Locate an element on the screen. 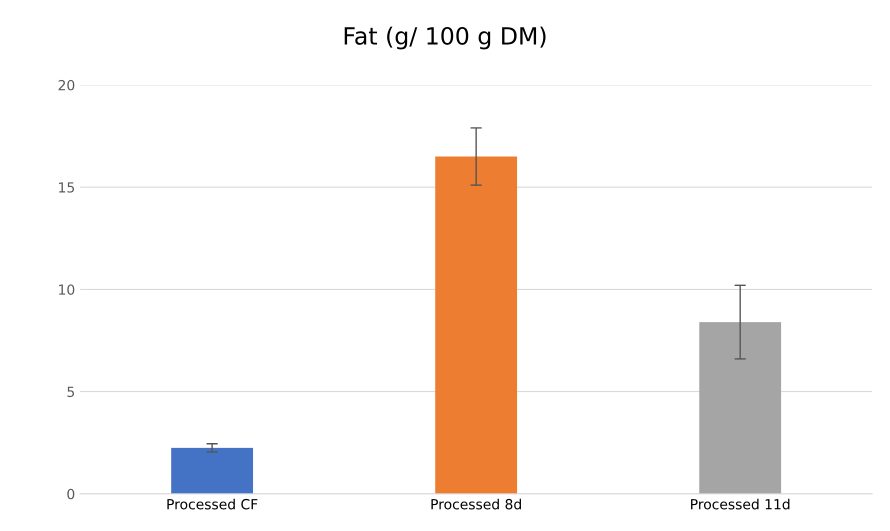 This screenshot has height=531, width=890. y-tick-label: 20 is located at coordinates (66, 85).